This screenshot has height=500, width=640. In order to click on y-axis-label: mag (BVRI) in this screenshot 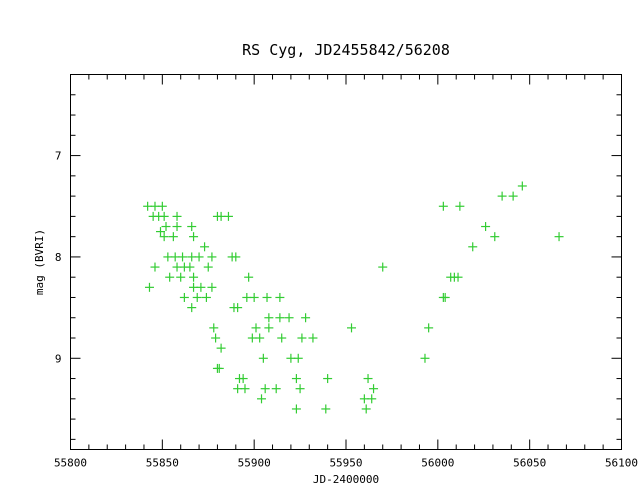, I will do `click(39, 262)`.